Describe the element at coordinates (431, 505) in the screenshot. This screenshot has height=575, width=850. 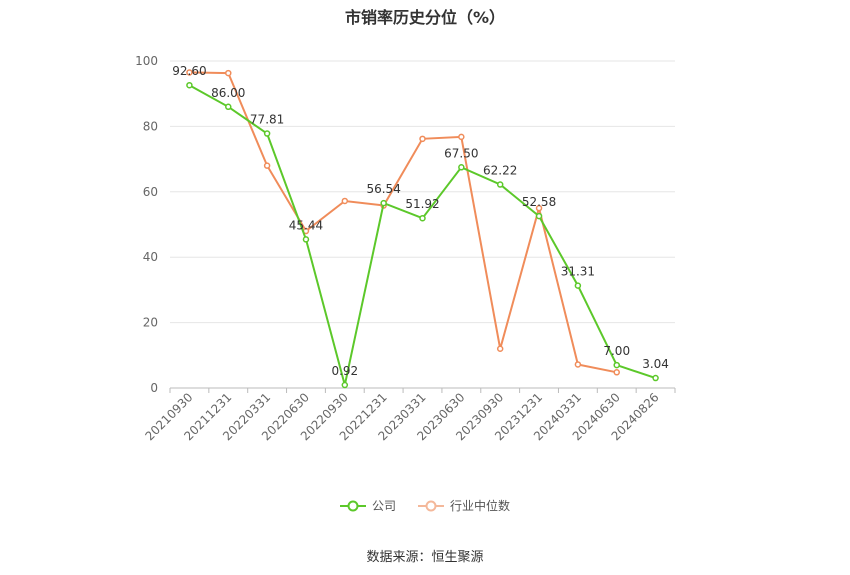
I see `legend-industry-icon` at that location.